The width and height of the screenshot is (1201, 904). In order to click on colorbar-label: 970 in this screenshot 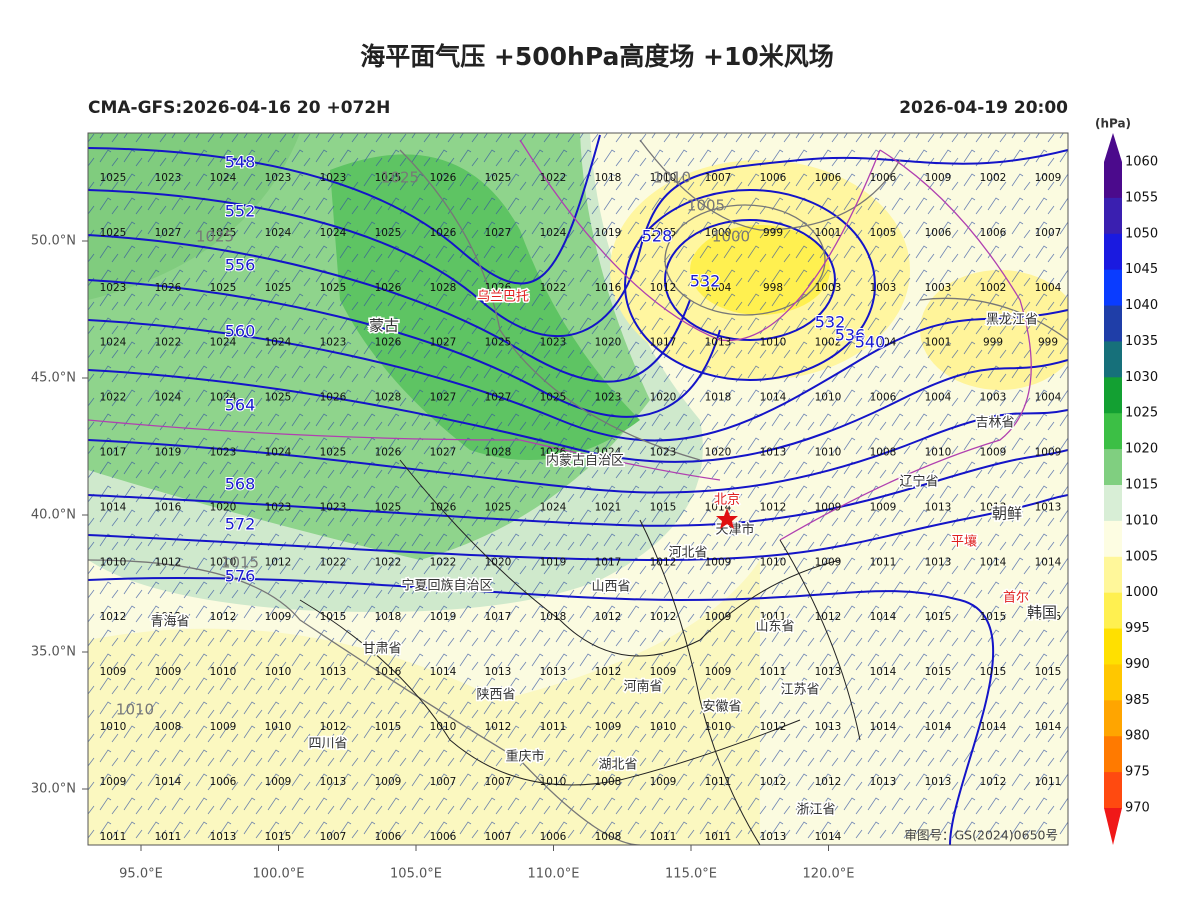, I will do `click(1137, 808)`.